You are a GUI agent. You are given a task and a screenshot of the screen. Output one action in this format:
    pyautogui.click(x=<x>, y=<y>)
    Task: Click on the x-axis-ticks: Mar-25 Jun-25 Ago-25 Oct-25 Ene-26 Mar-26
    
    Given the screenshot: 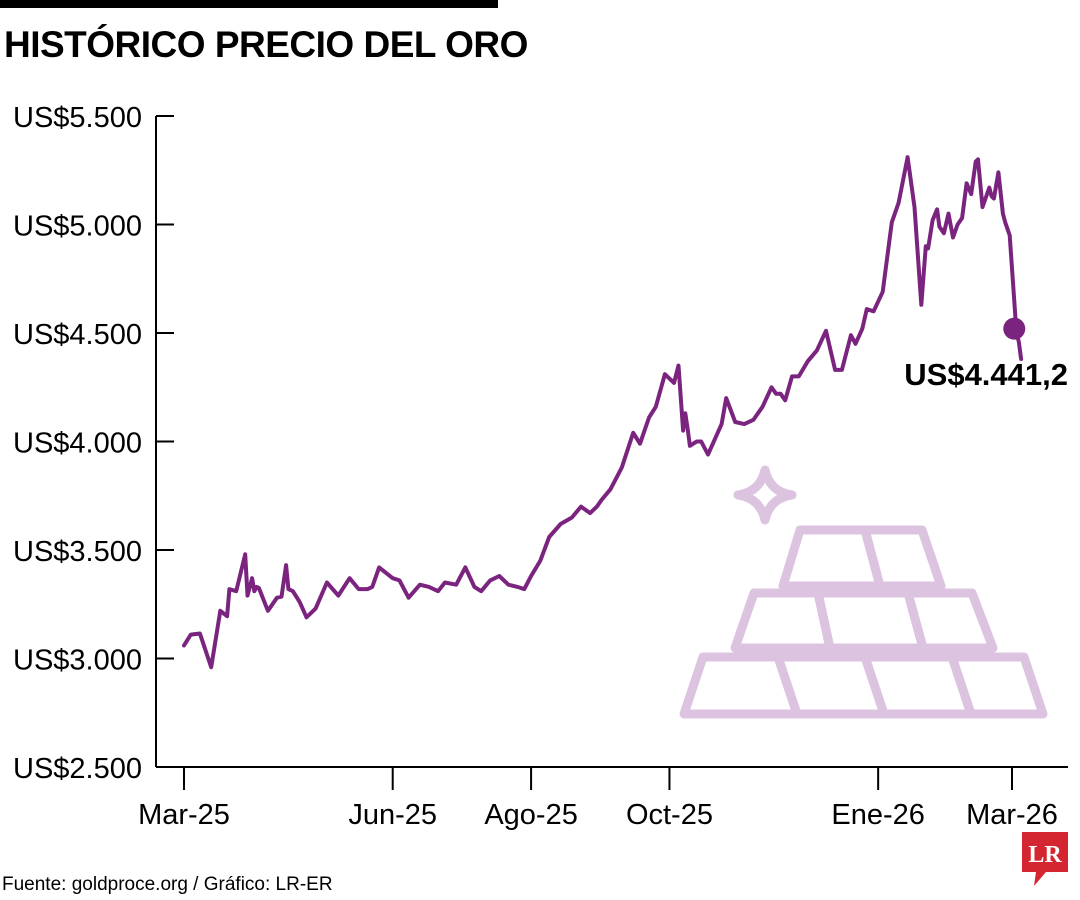 What is the action you would take?
    pyautogui.click(x=598, y=799)
    